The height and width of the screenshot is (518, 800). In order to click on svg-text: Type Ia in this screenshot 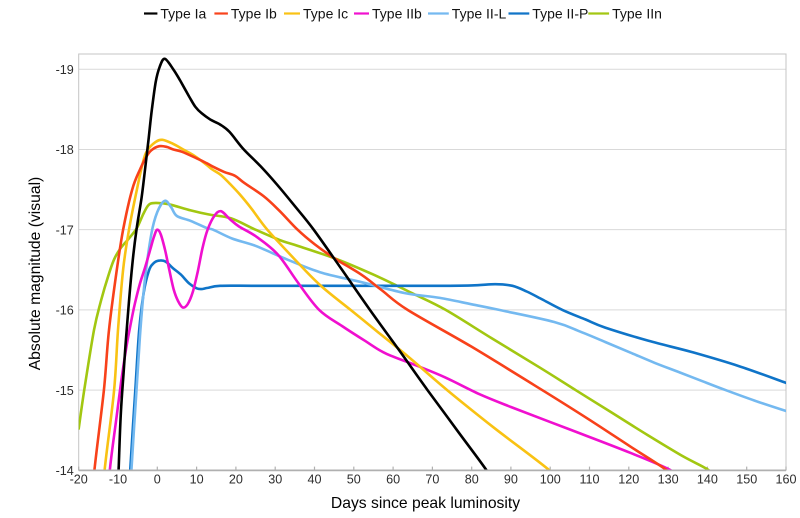, I will do `click(183, 14)`.